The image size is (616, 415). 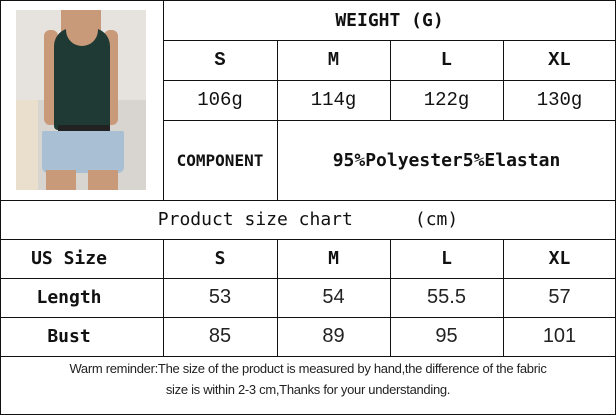 I want to click on length-l: 55.5, so click(x=446, y=297).